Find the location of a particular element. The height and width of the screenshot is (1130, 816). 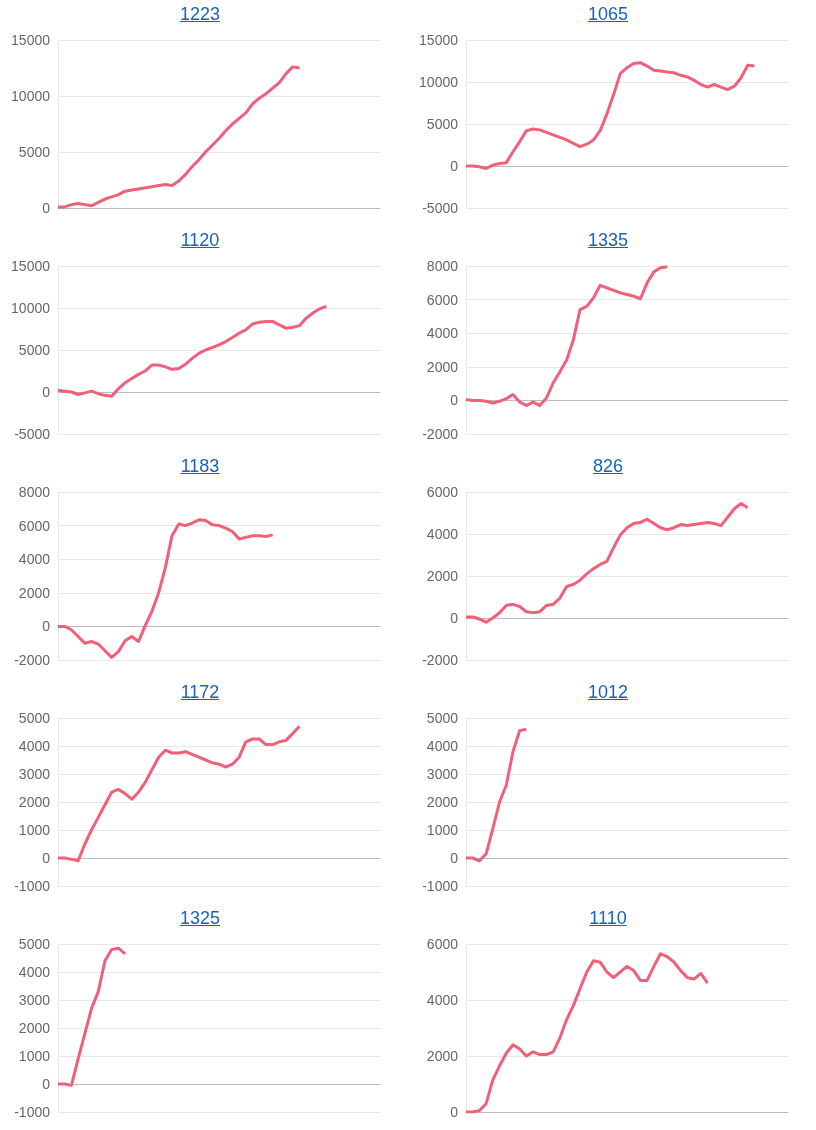

chart-title: 1110 is located at coordinates (608, 918).